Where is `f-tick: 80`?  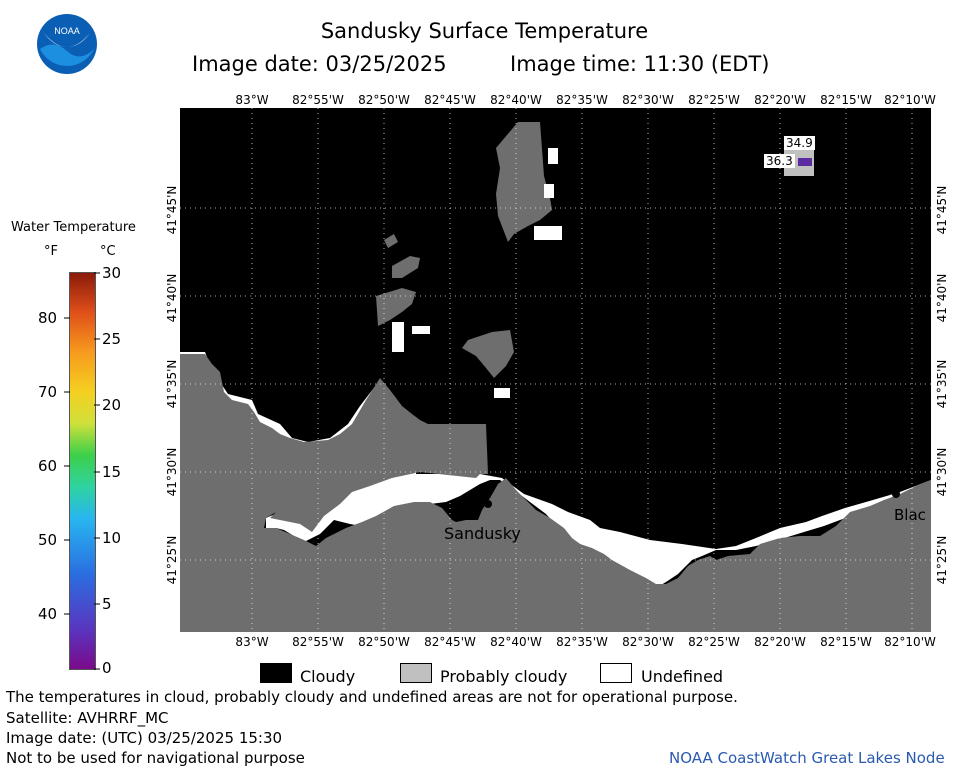 f-tick: 80 is located at coordinates (48, 318).